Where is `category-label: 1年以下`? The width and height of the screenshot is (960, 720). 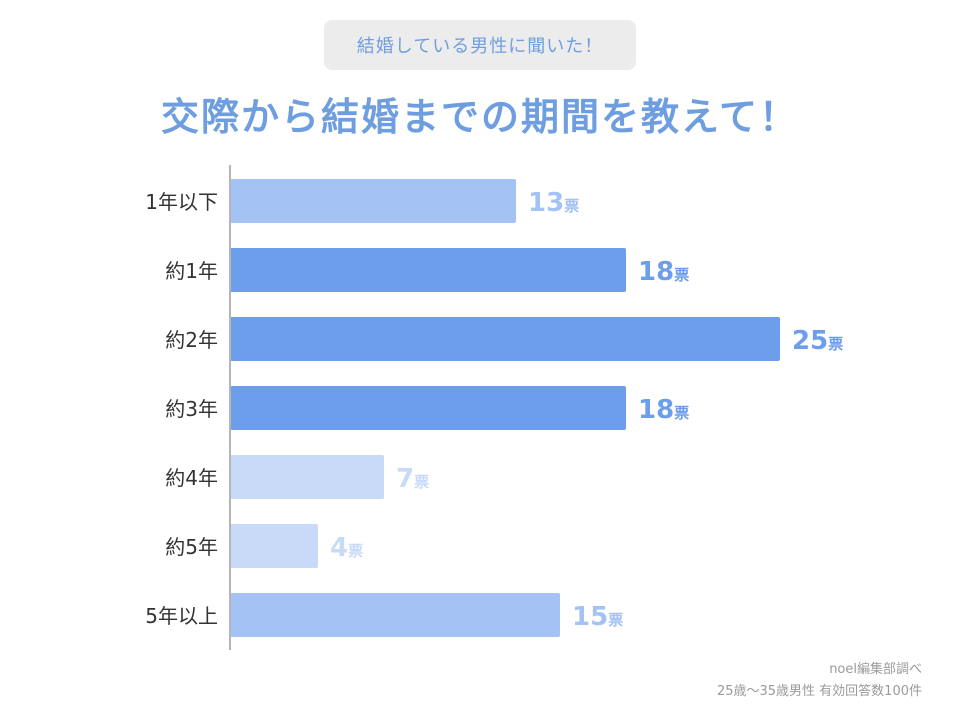 category-label: 1年以下 is located at coordinates (181, 202).